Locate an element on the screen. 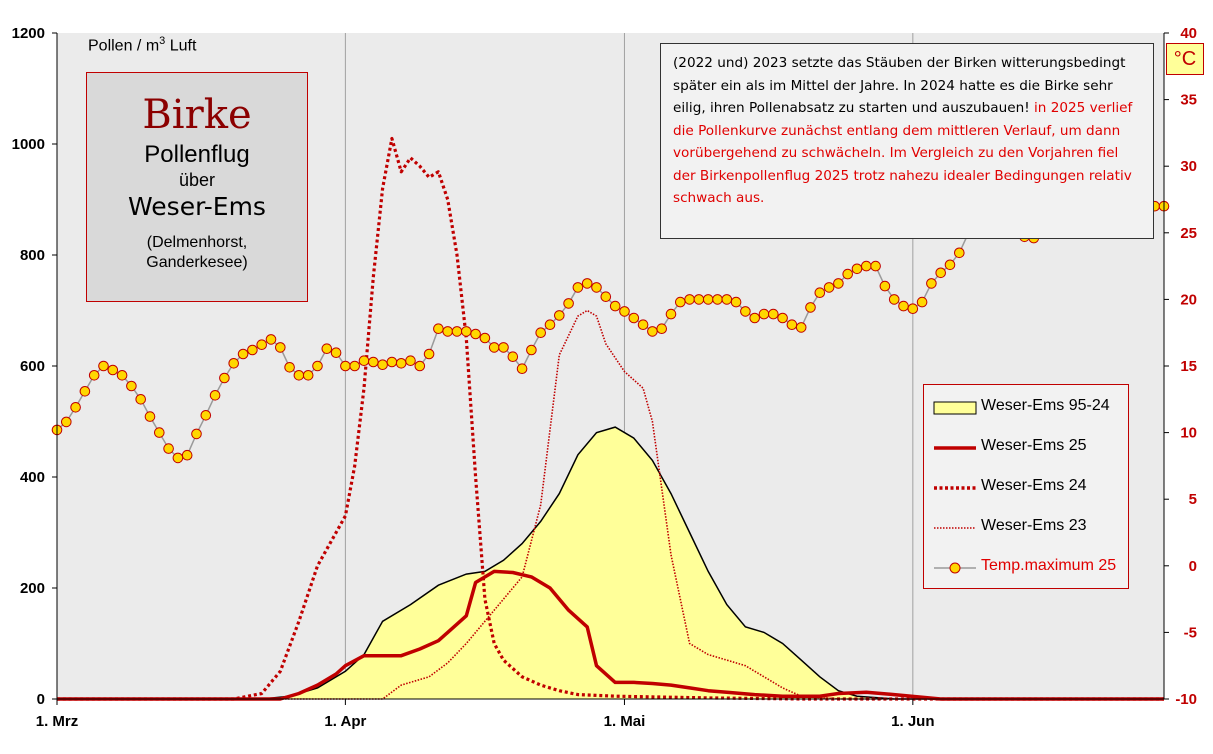 The image size is (1213, 754). y-tick-label: 0 is located at coordinates (41, 699).